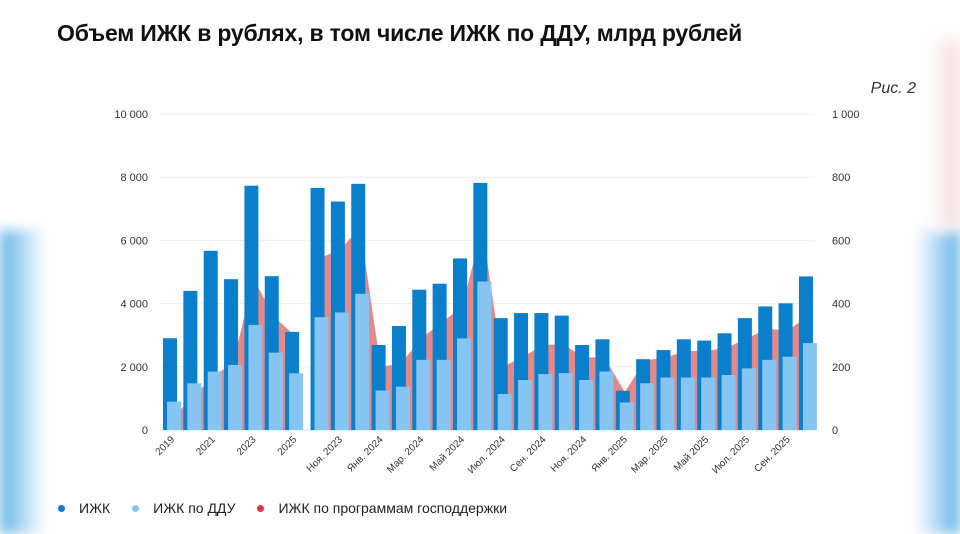 The height and width of the screenshot is (534, 960). Describe the element at coordinates (731, 455) in the screenshot. I see `x-axis-tick-label: Июл. 2025` at that location.